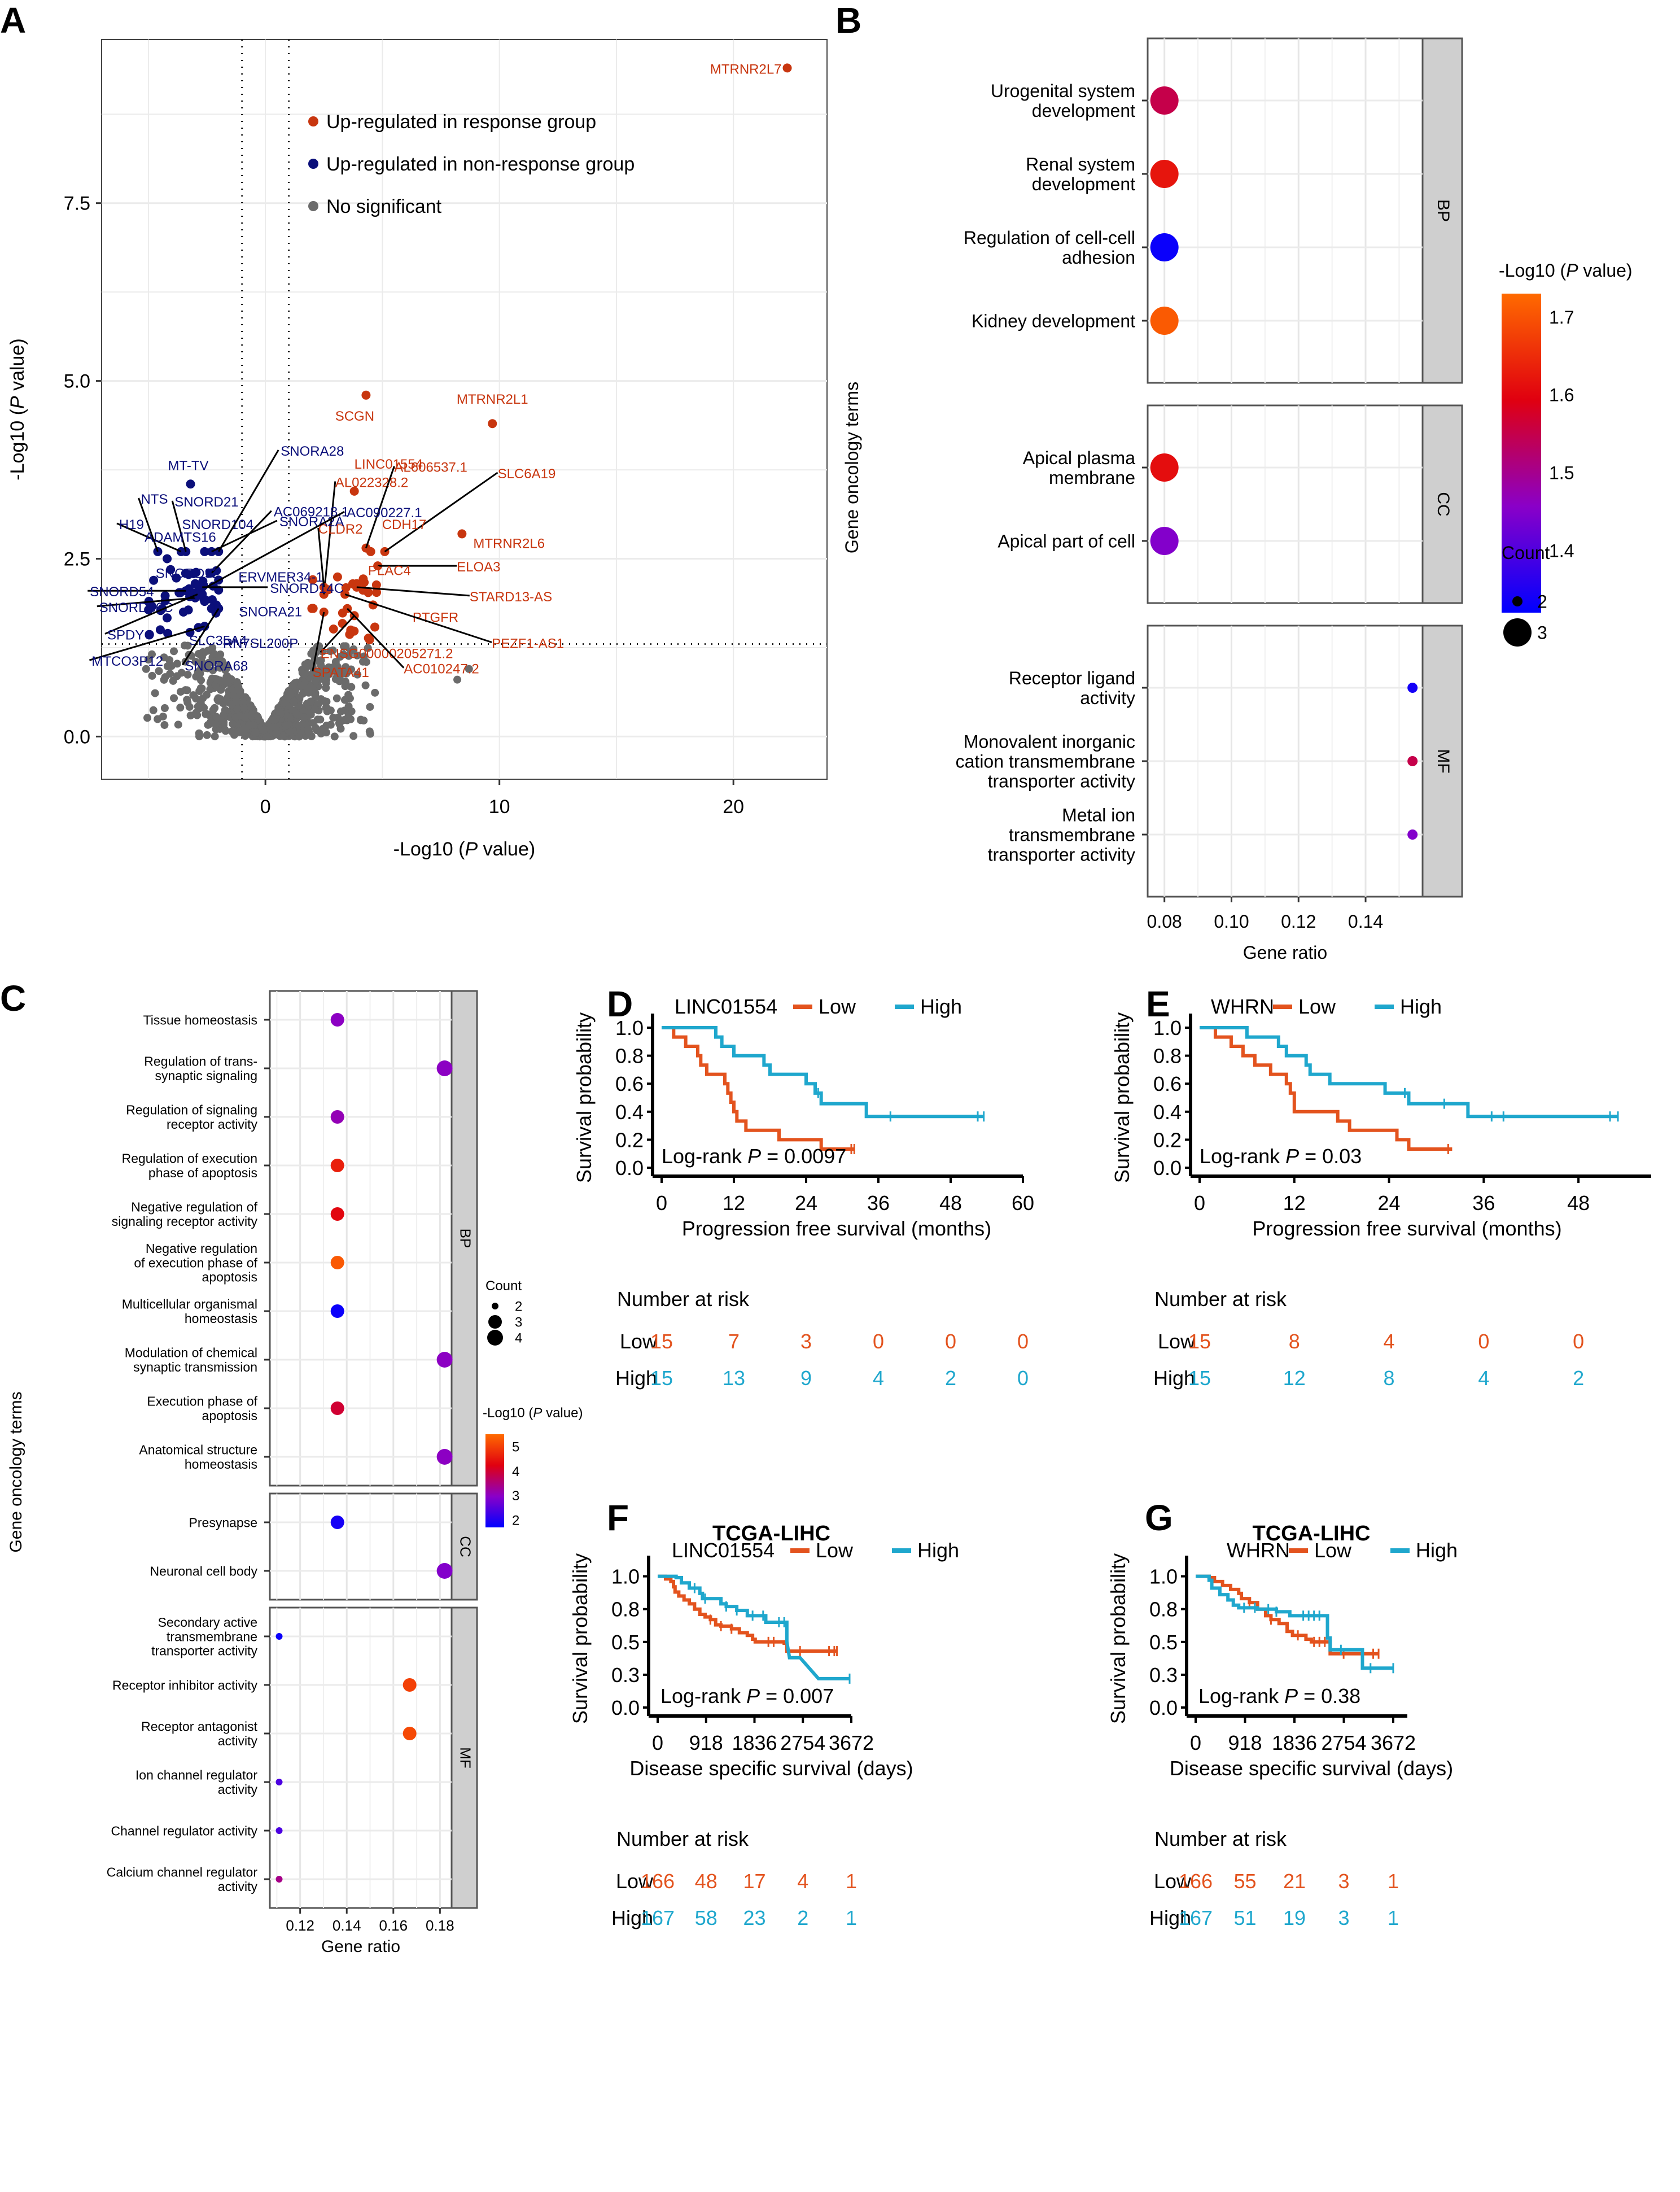 This screenshot has height=2192, width=1680. I want to click on gene-label-up: MTRNR2L6, so click(509, 544).